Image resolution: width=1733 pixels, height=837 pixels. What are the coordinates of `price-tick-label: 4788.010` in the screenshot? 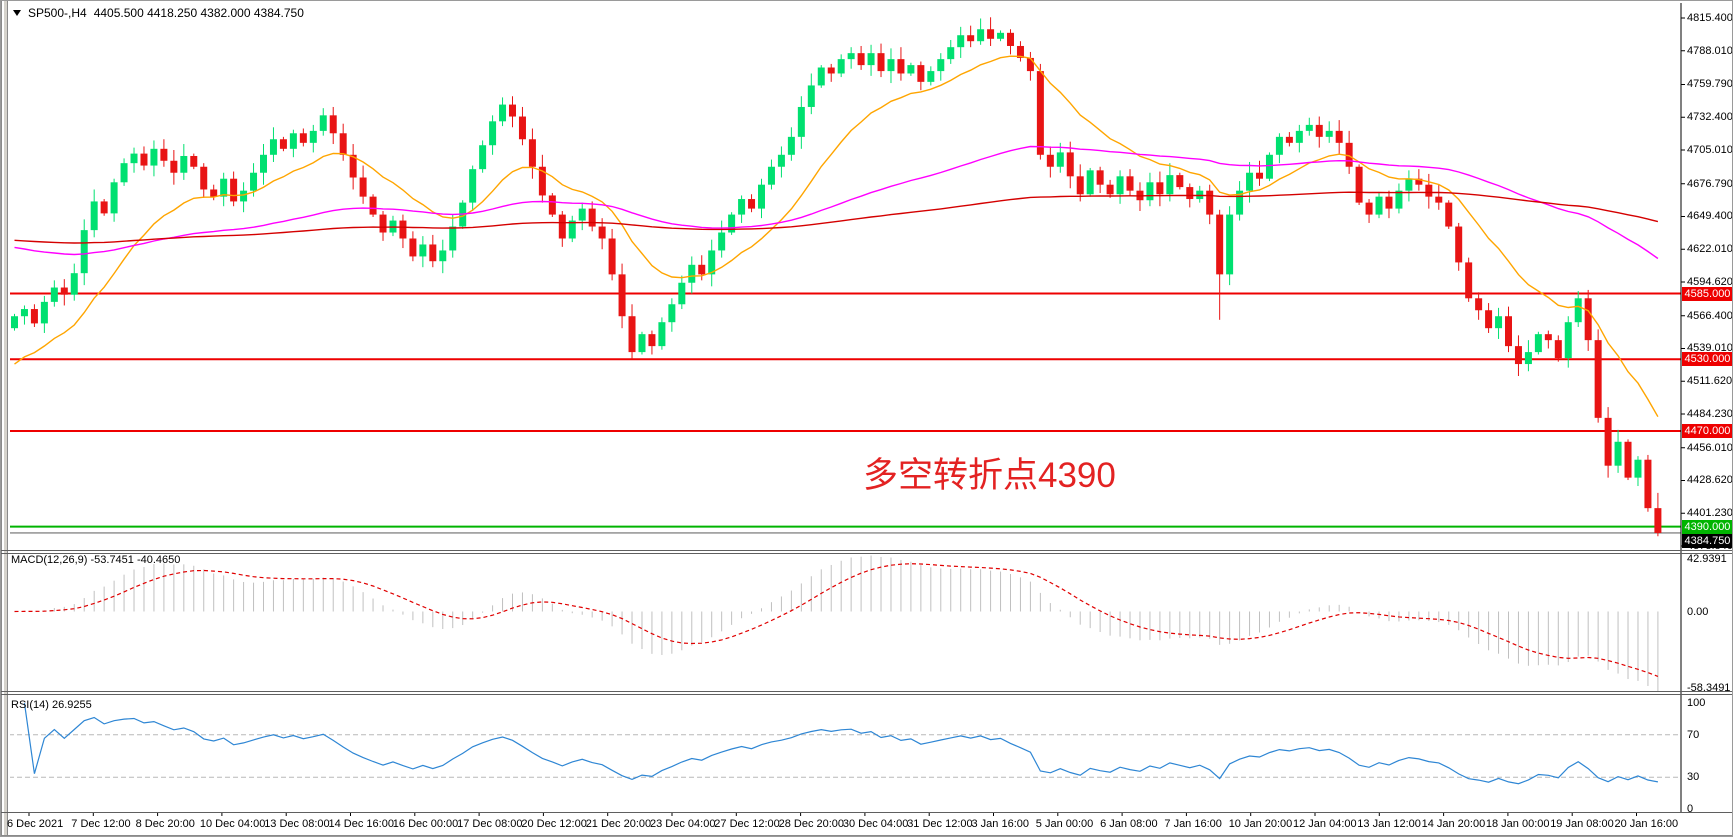 It's located at (1710, 50).